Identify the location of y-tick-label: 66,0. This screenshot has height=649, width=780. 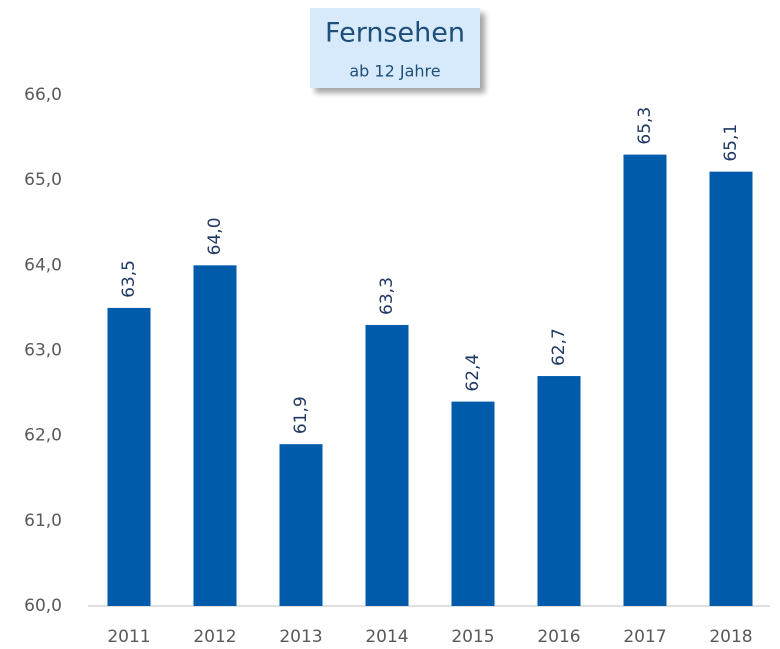
(43, 95).